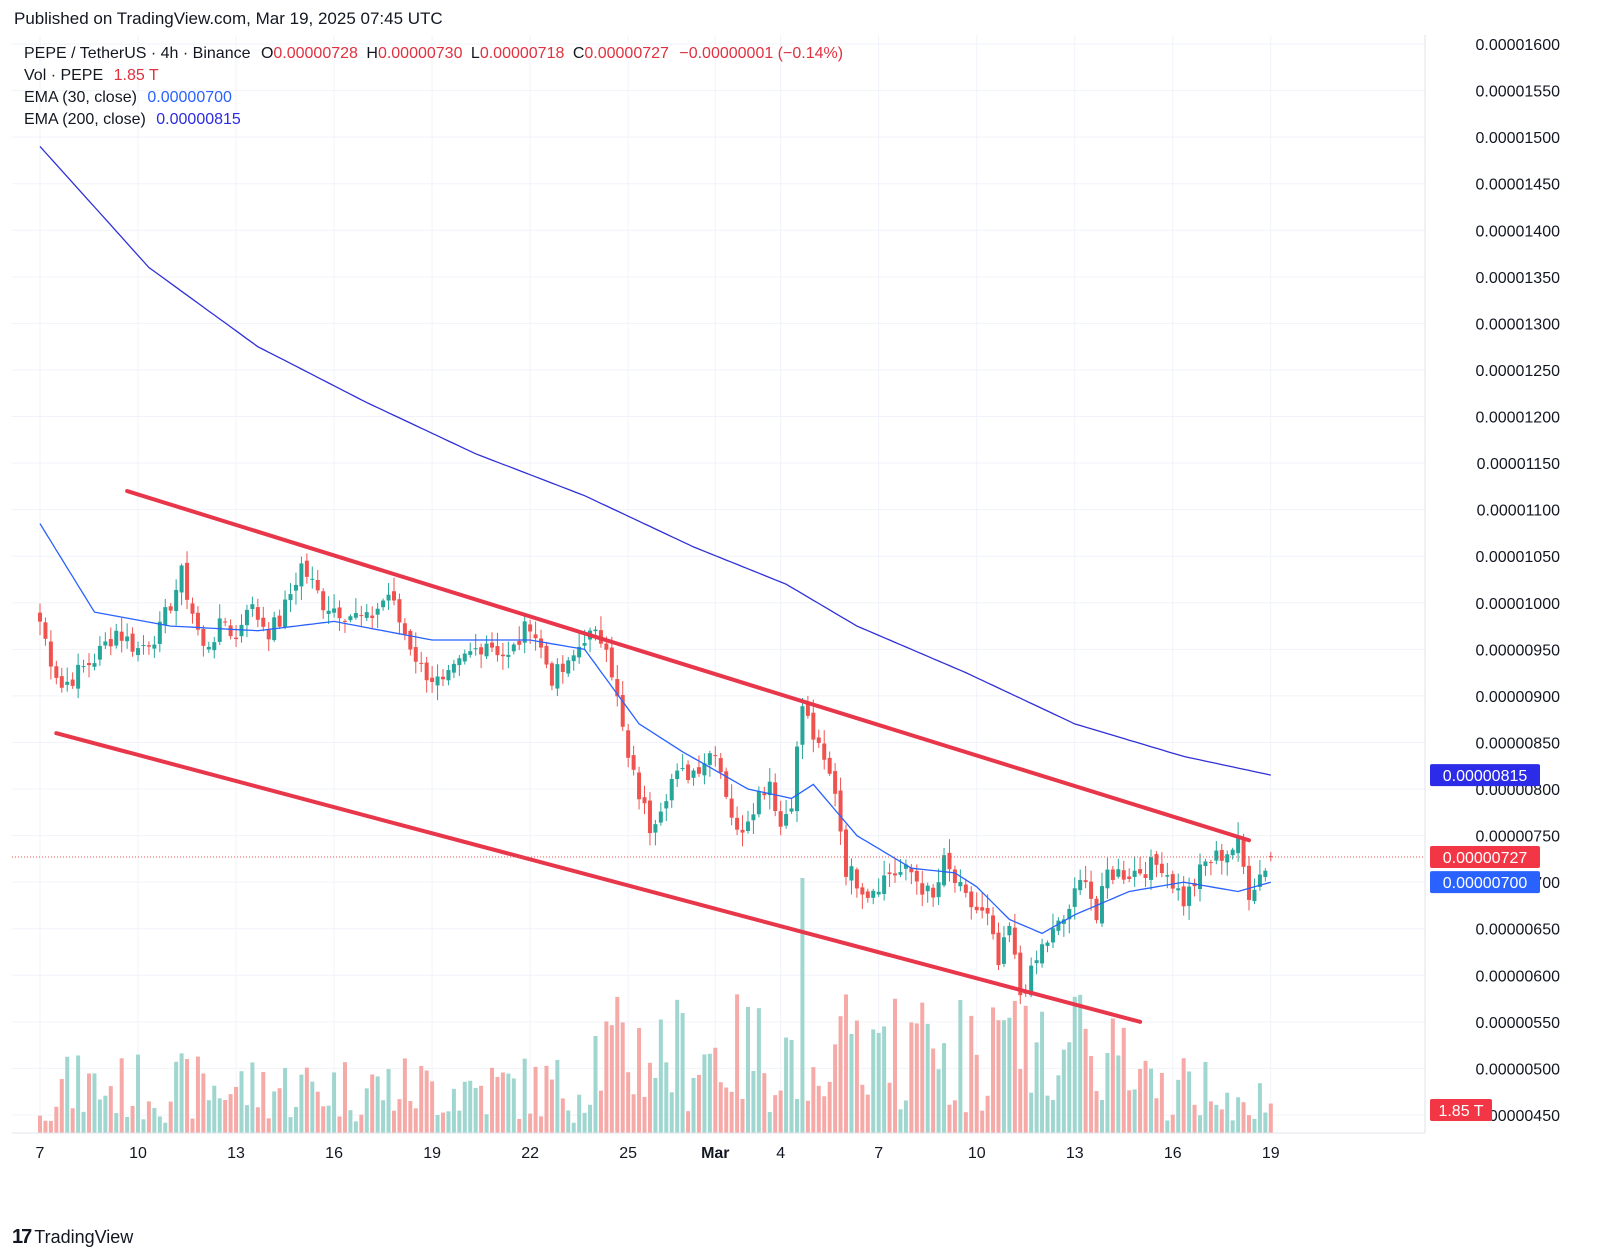  Describe the element at coordinates (72, 1237) in the screenshot. I see `tradingview-logo: 17 TradingView` at that location.